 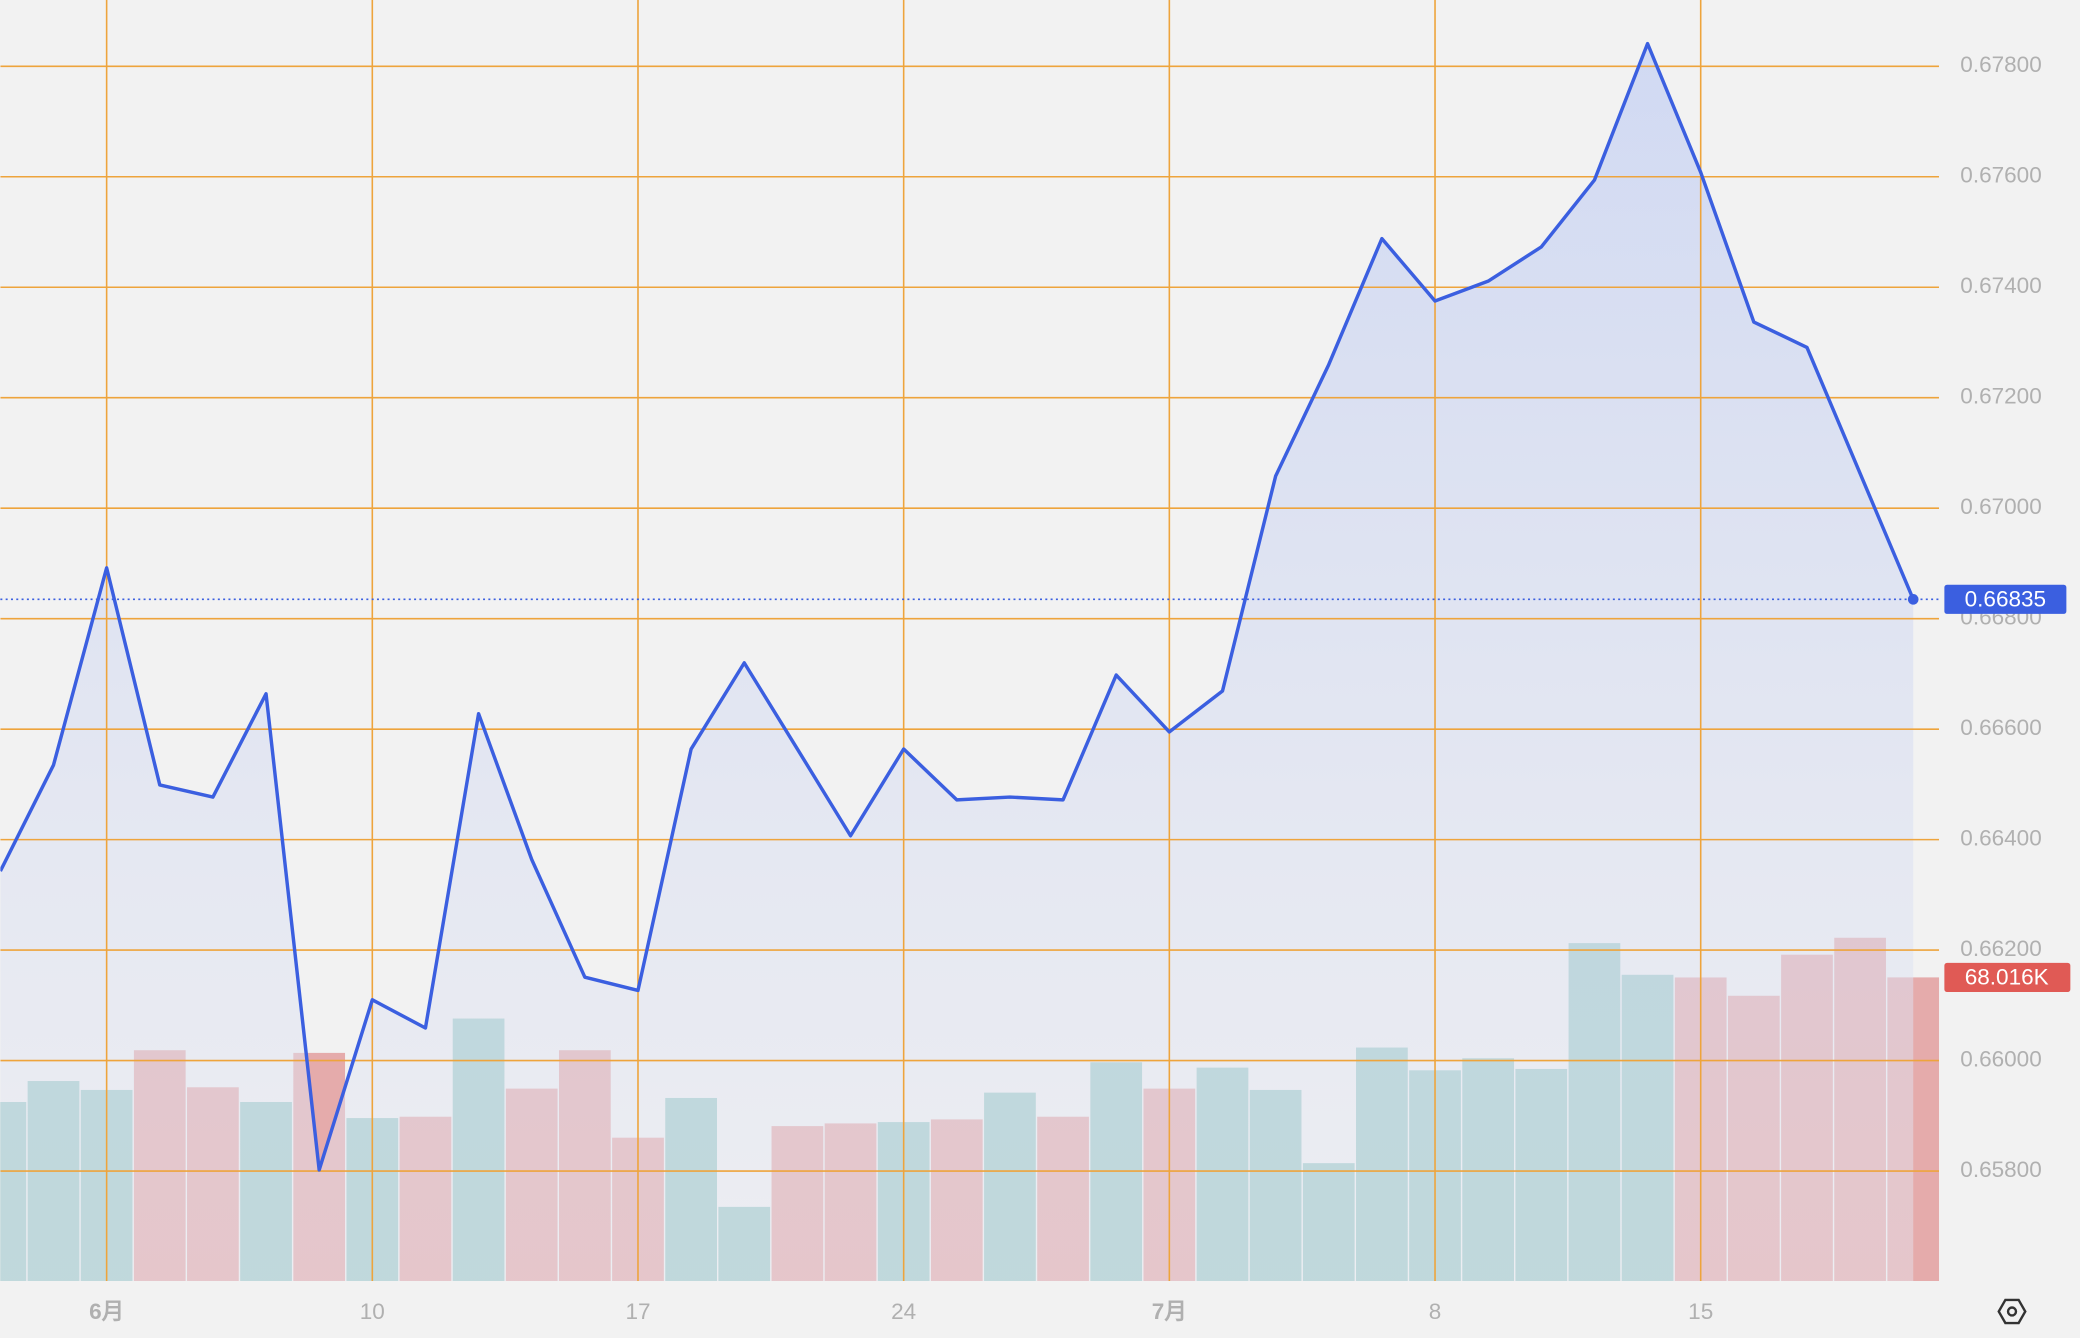 I want to click on y-tick-label: 0.67800, so click(x=2000, y=64).